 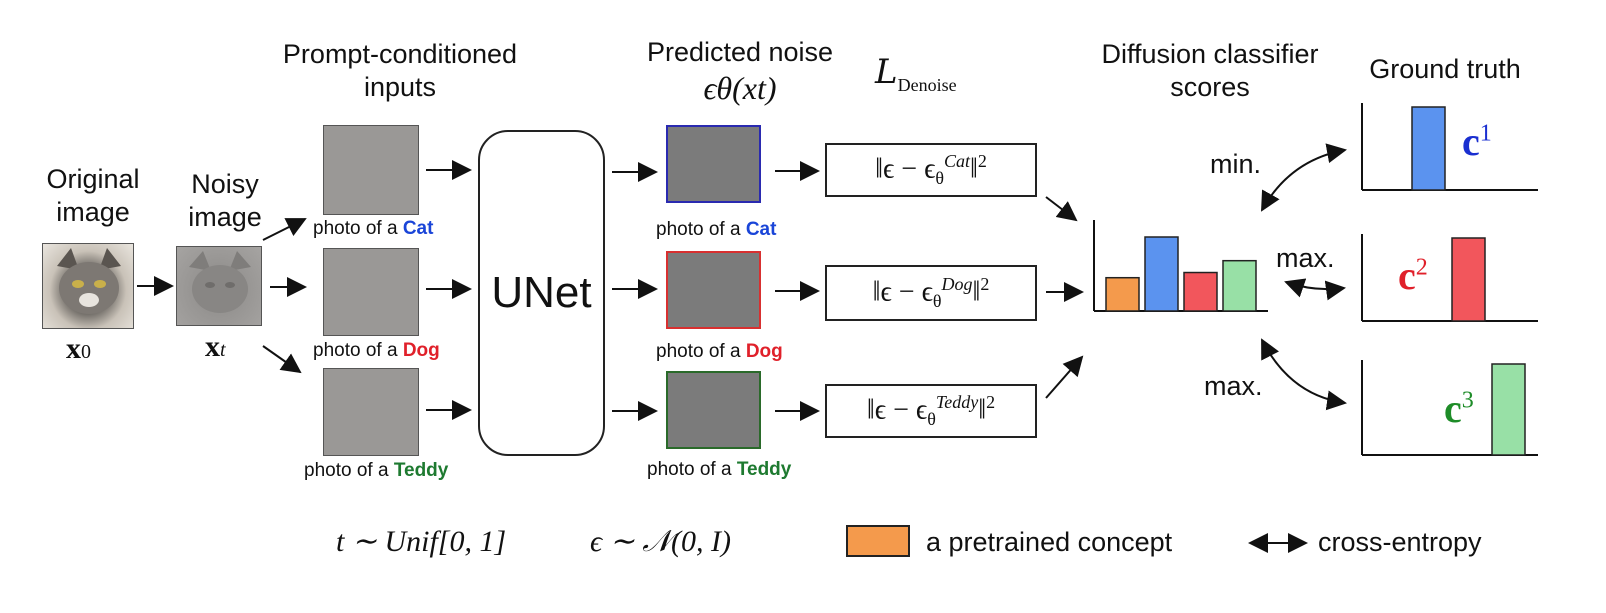 What do you see at coordinates (371, 412) in the screenshot?
I see `prompt-teddy-thumbnail` at bounding box center [371, 412].